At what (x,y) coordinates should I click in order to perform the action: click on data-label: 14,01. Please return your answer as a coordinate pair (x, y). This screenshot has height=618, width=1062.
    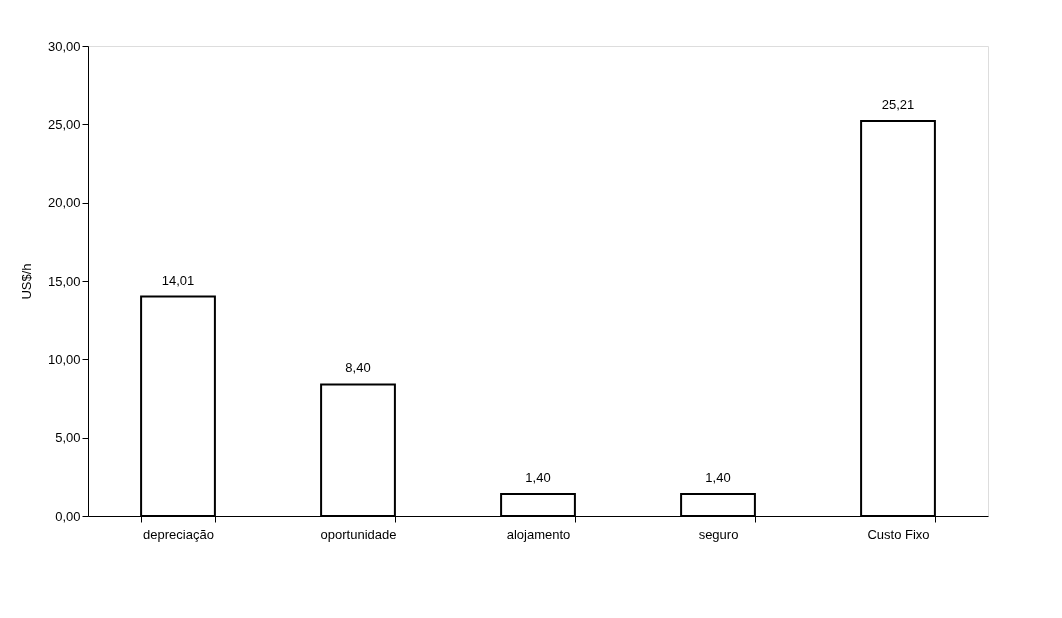
    Looking at the image, I should click on (178, 280).